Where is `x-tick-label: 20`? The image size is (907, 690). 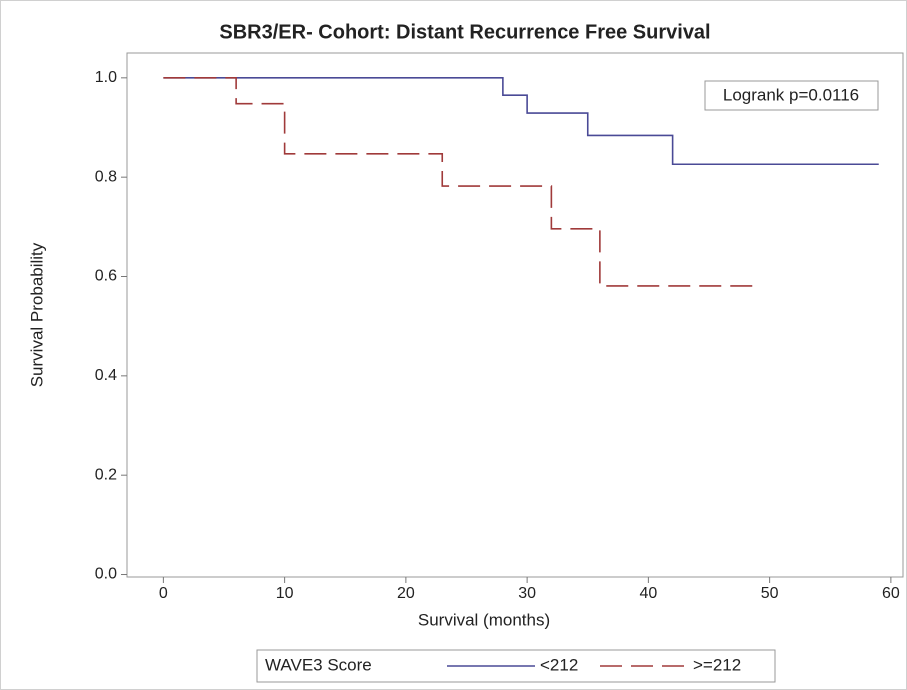
x-tick-label: 20 is located at coordinates (406, 593).